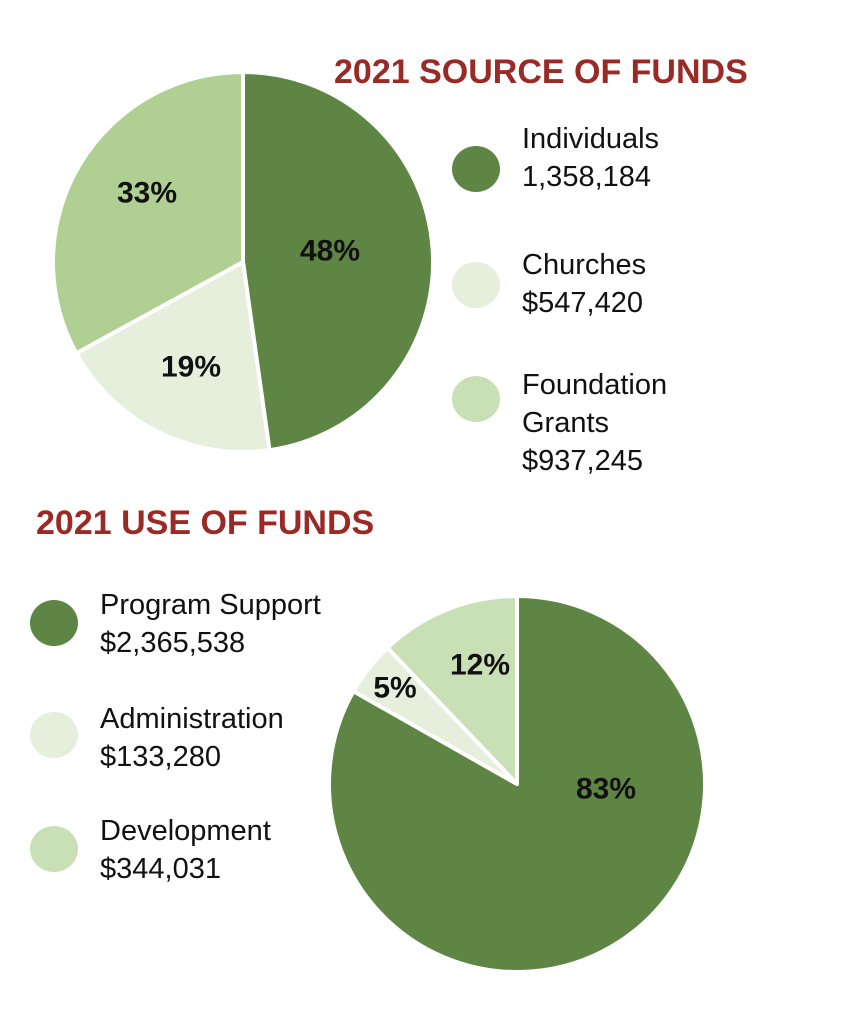  I want to click on use-slice-development, so click(452, 690).